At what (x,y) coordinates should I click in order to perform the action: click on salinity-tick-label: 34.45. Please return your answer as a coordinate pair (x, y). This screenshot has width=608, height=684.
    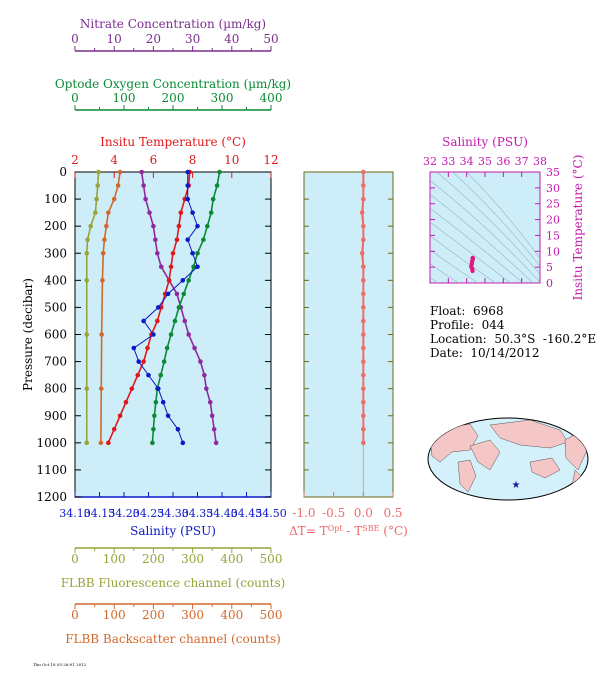
    Looking at the image, I should click on (247, 513).